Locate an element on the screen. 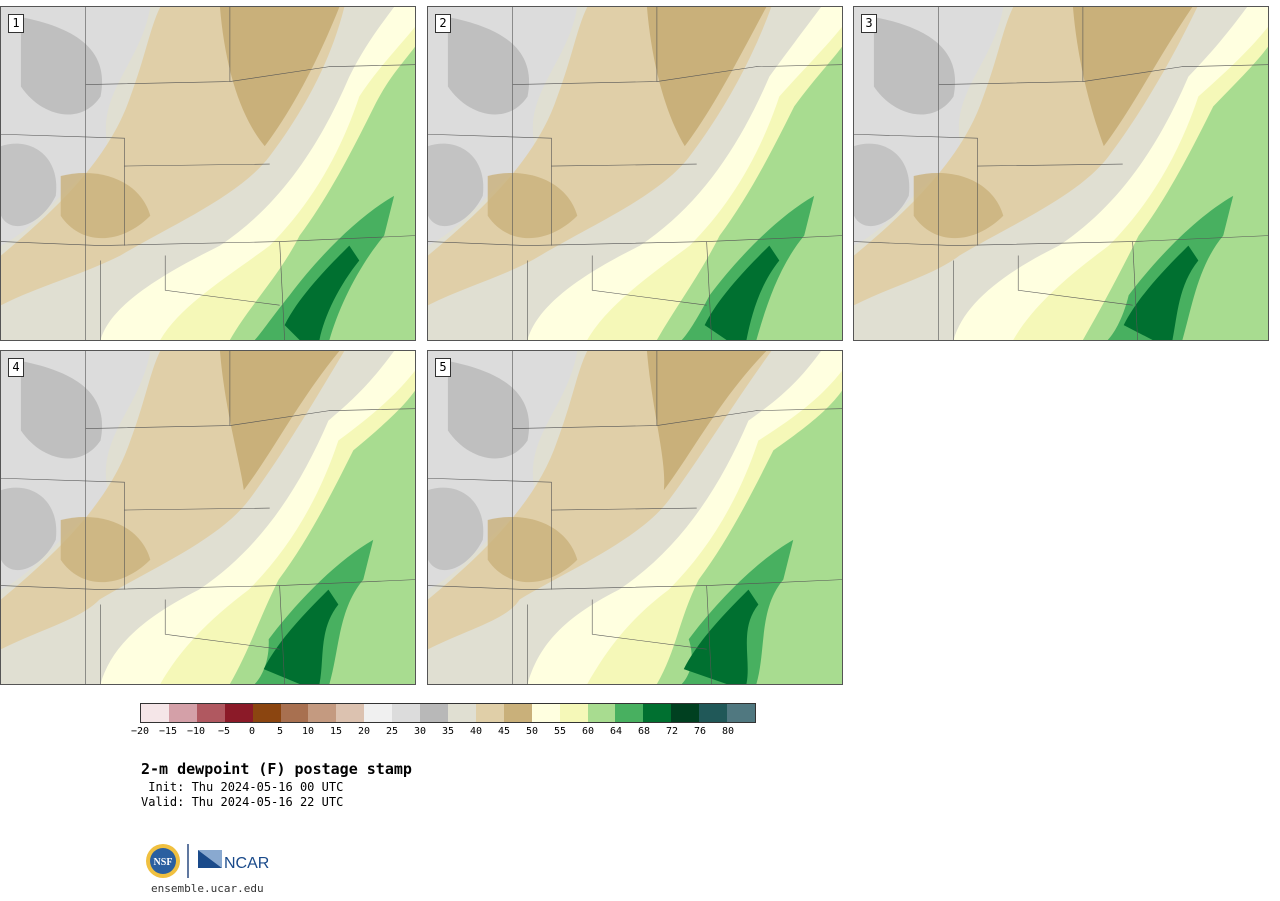  colorbar-tick-label: 0 is located at coordinates (252, 731).